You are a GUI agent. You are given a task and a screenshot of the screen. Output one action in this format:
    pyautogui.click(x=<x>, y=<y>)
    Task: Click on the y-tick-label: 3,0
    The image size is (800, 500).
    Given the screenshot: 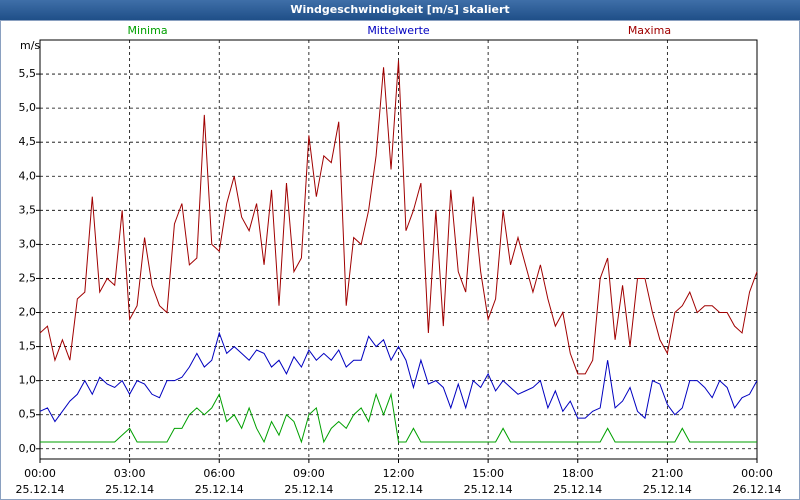 What is the action you would take?
    pyautogui.click(x=28, y=243)
    